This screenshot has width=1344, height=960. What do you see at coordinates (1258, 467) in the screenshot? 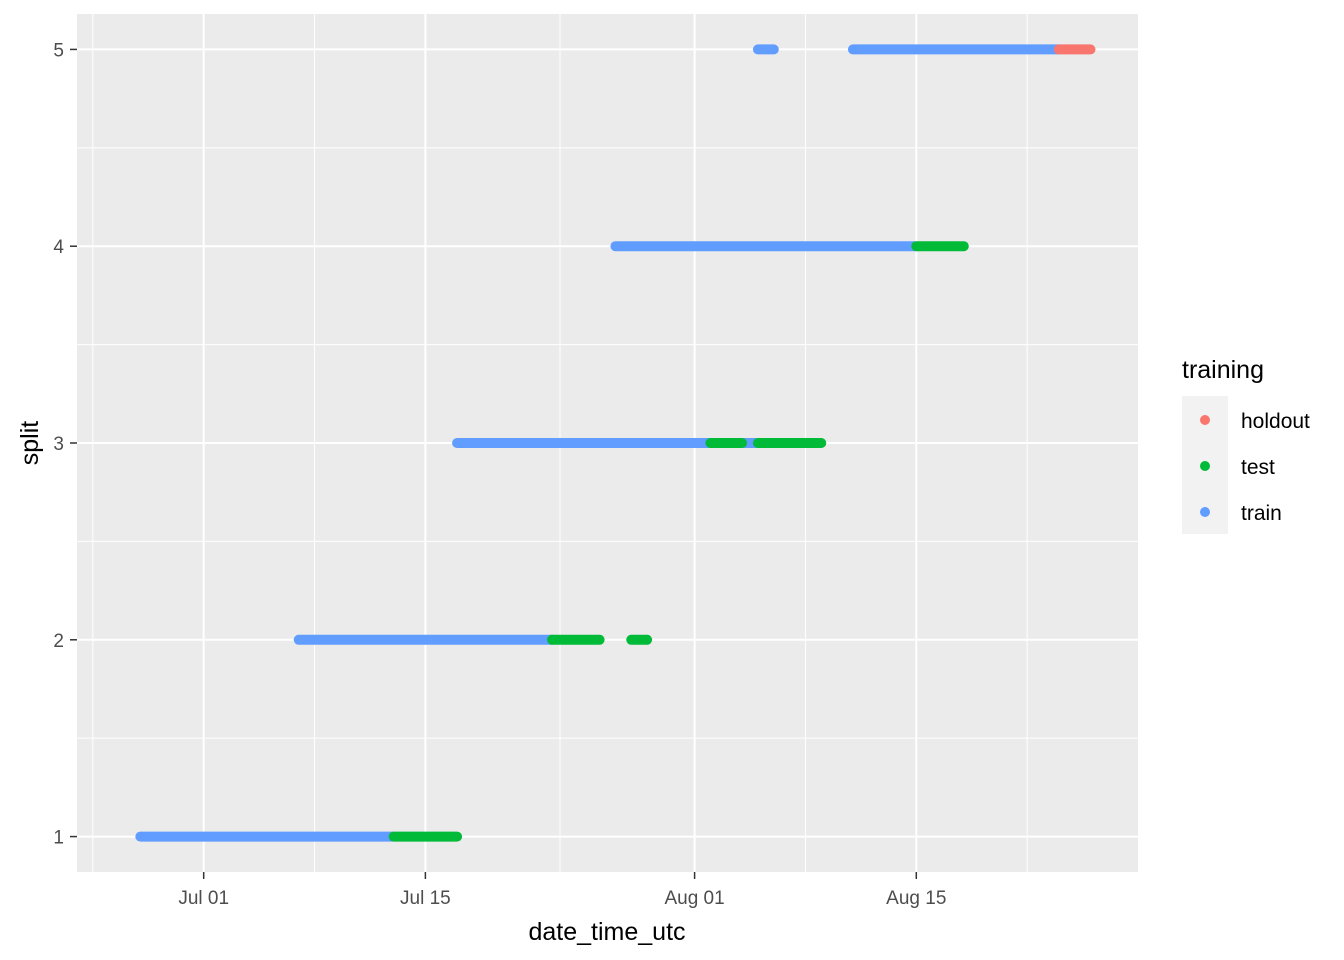
I see `legend-label-test: test` at bounding box center [1258, 467].